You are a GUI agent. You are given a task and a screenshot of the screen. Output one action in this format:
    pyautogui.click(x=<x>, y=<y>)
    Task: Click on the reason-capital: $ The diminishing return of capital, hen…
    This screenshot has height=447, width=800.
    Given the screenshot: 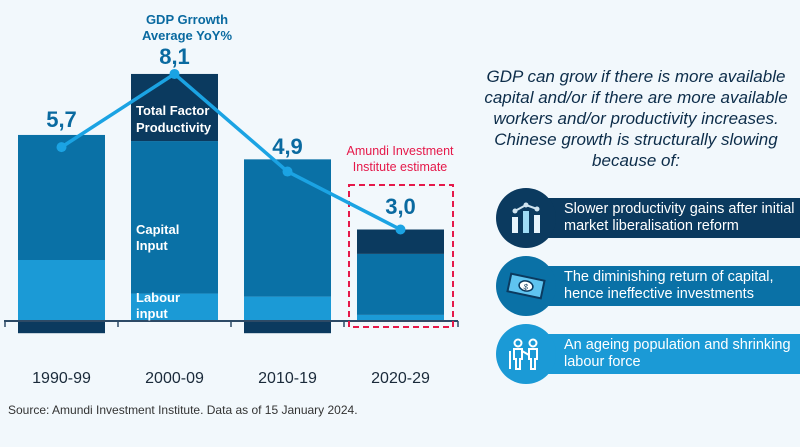 What is the action you would take?
    pyautogui.click(x=648, y=286)
    